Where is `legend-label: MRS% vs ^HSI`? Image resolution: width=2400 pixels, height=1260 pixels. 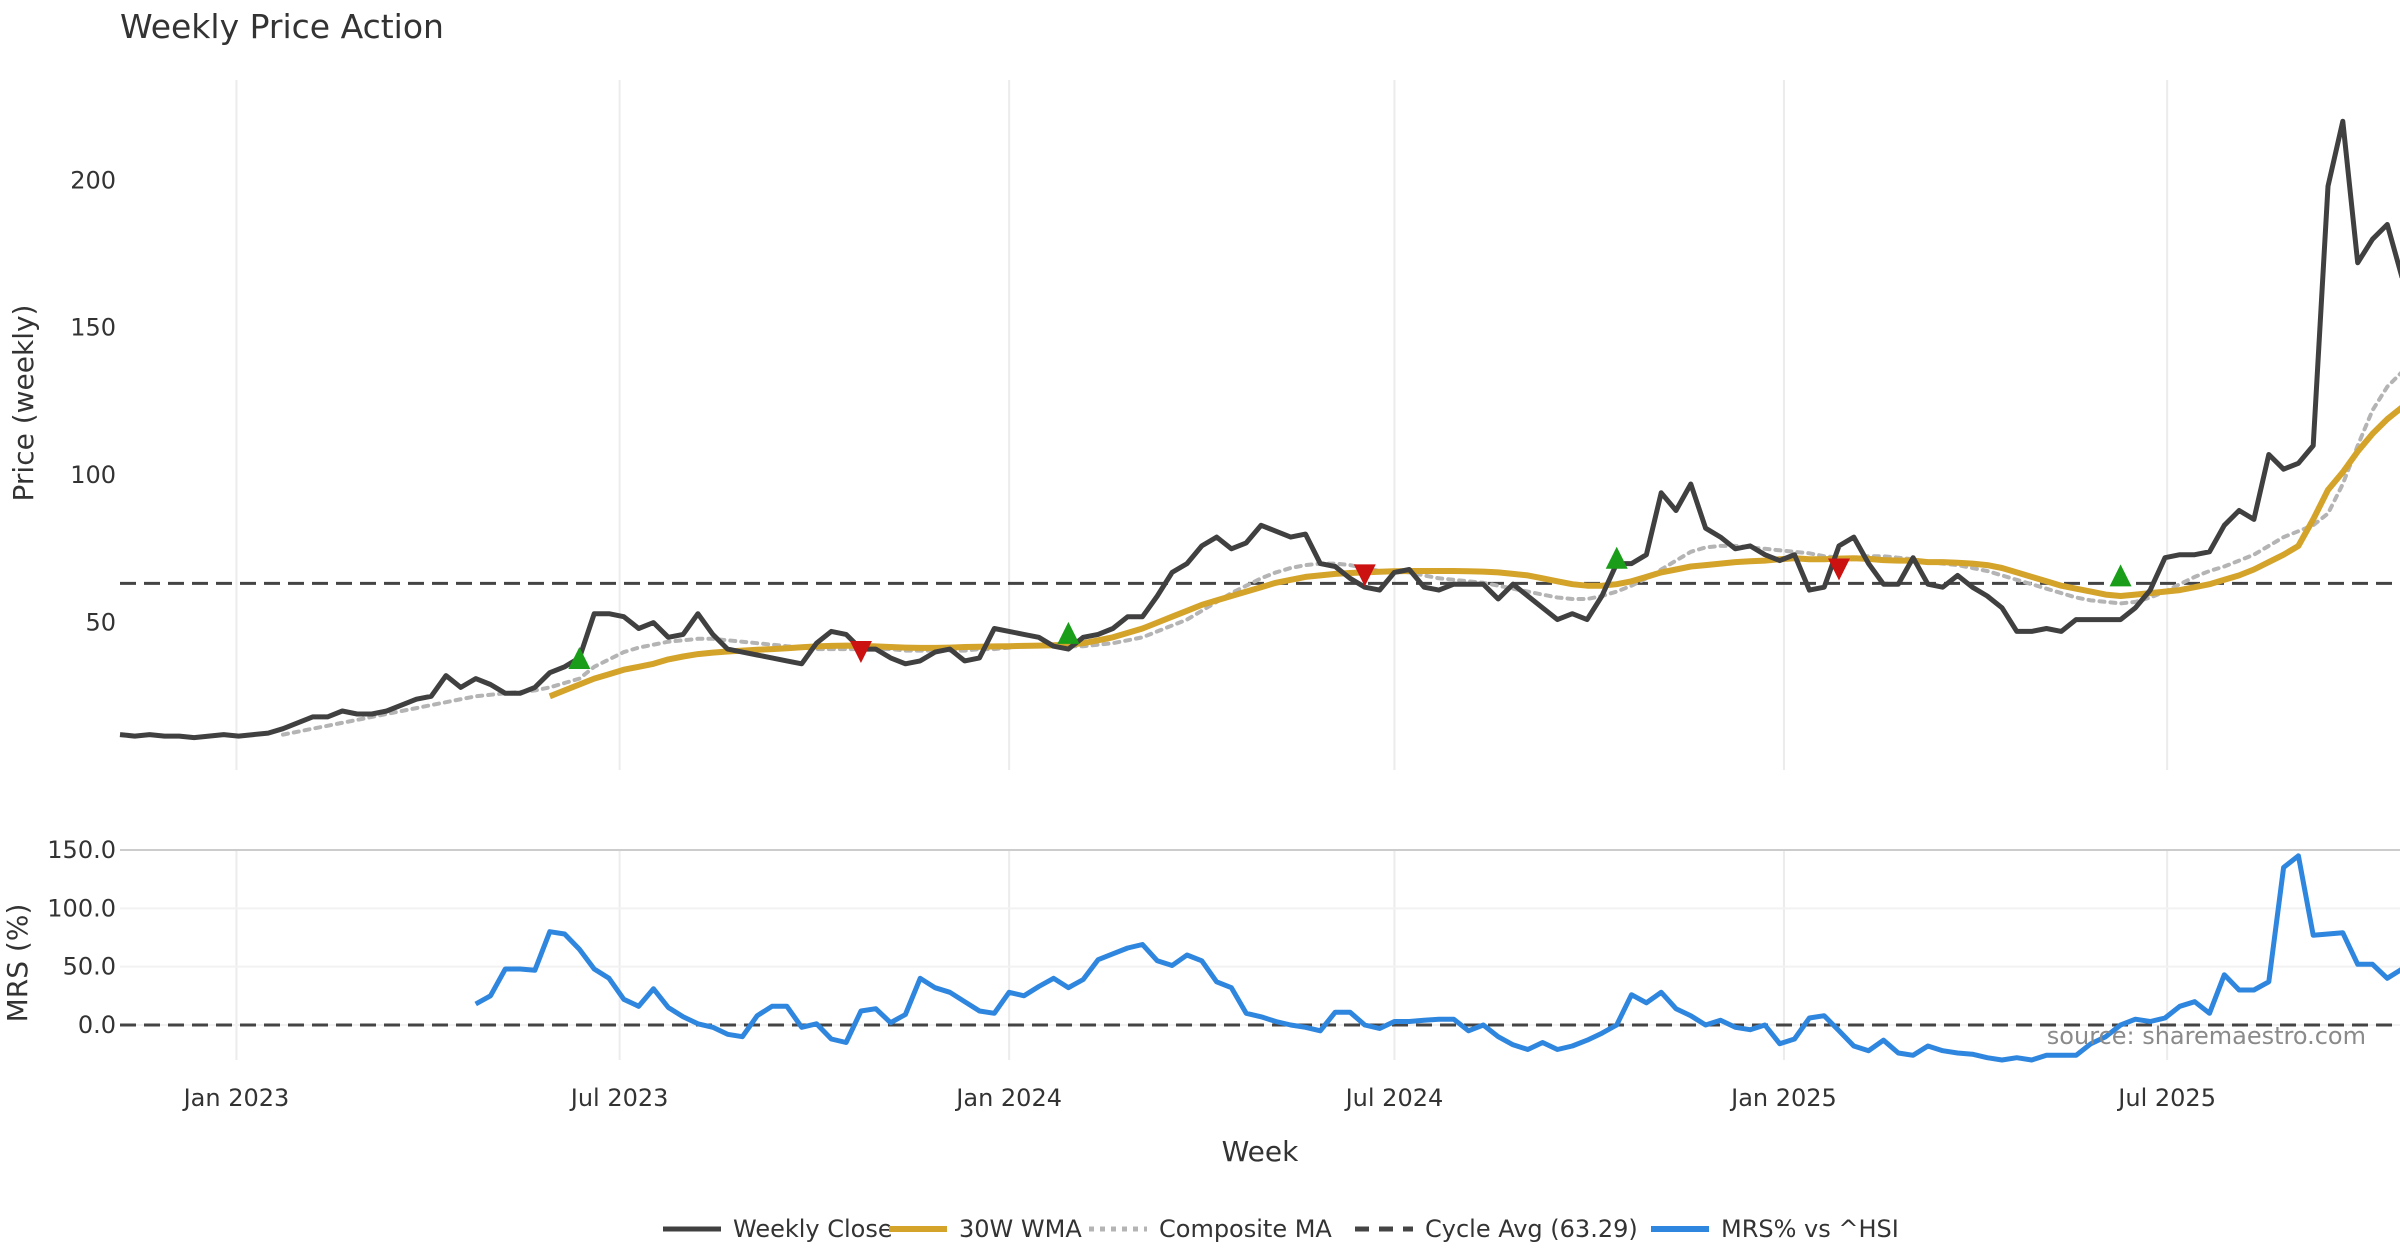 legend-label: MRS% vs ^HSI is located at coordinates (1810, 1229).